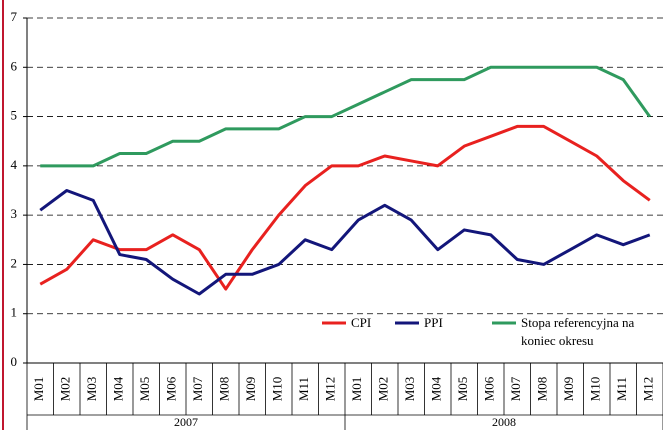 The image size is (663, 430). I want to click on y-tick-label: 6, so click(14, 65).